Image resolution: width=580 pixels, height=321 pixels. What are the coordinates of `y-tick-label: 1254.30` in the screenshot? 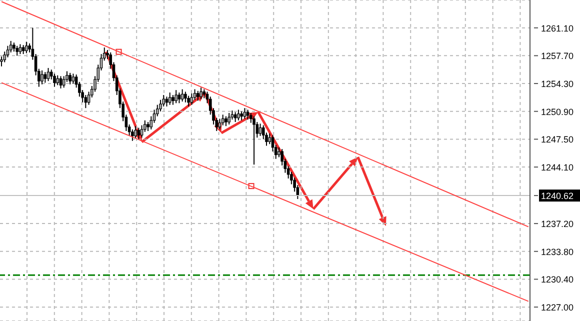 It's located at (557, 84).